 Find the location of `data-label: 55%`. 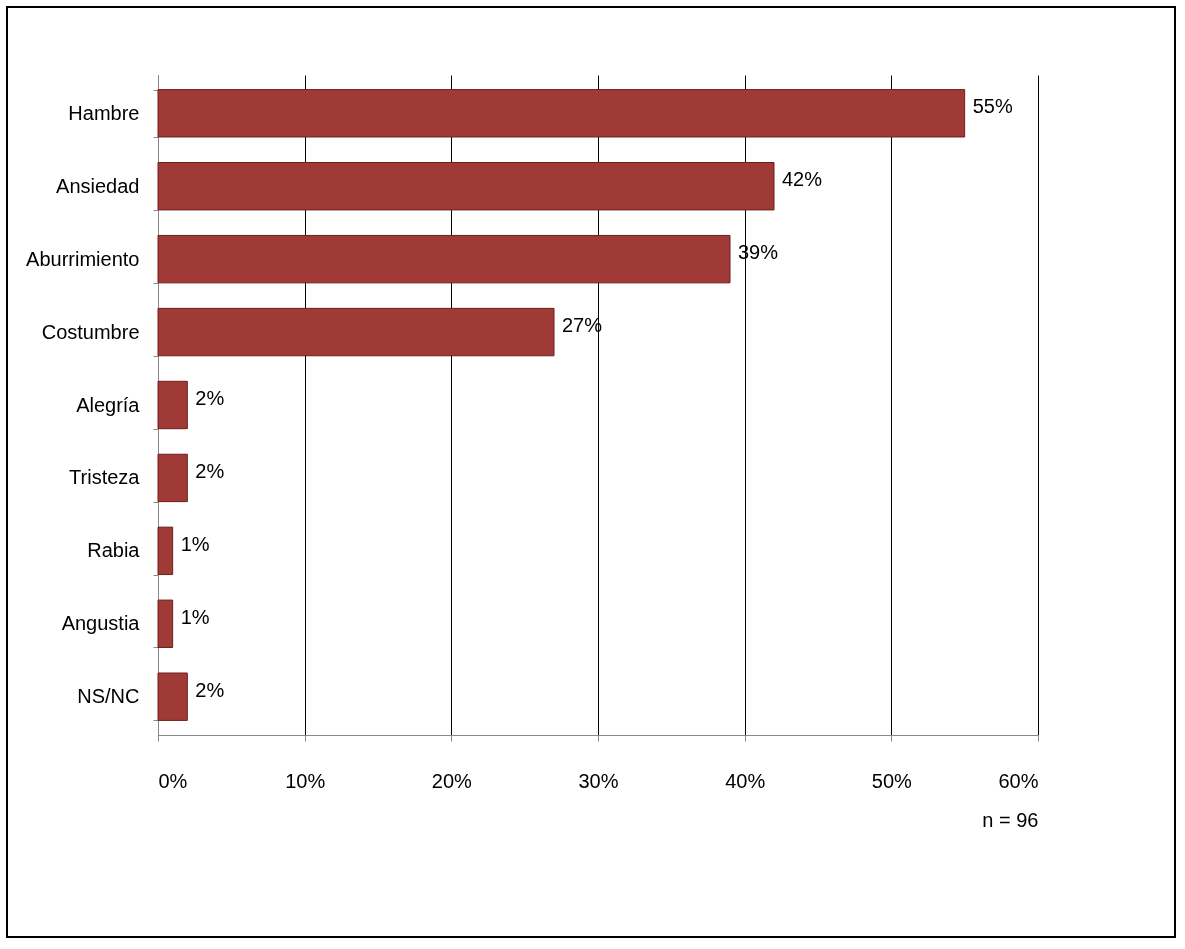

data-label: 55% is located at coordinates (992, 106).